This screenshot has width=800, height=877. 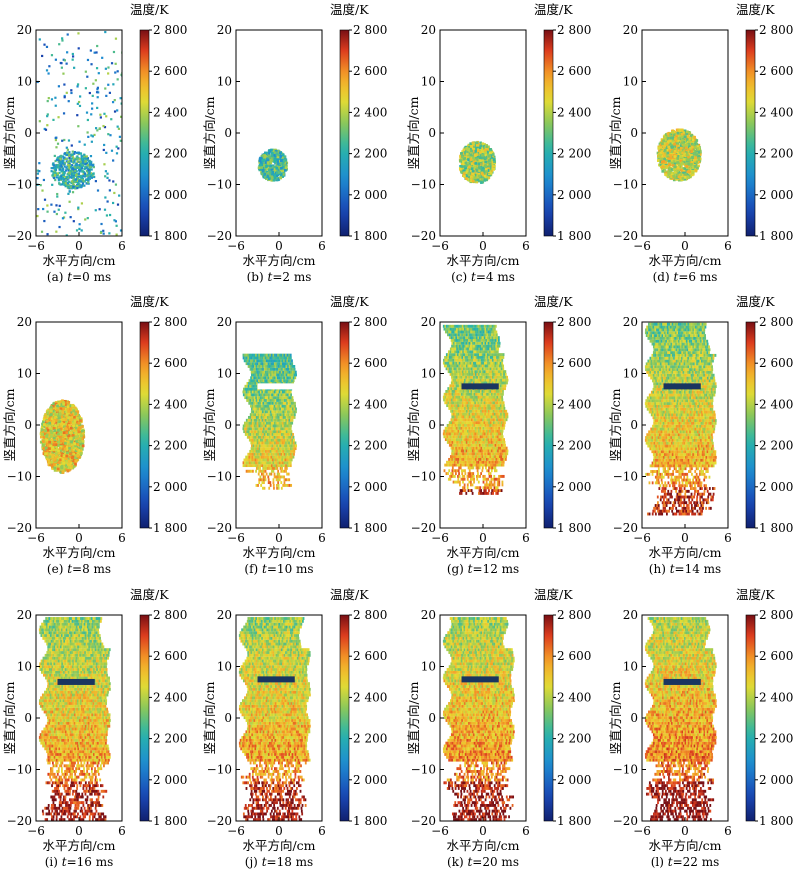 What do you see at coordinates (279, 133) in the screenshot?
I see `plot-frame` at bounding box center [279, 133].